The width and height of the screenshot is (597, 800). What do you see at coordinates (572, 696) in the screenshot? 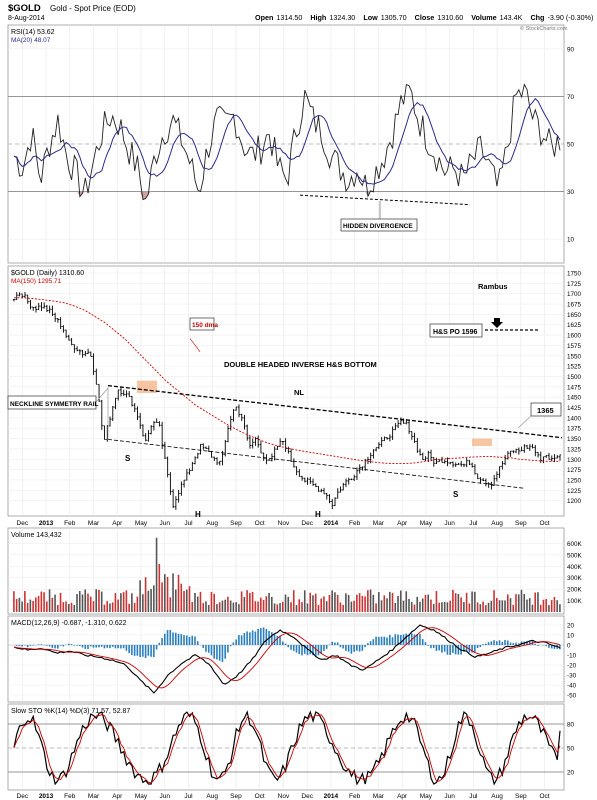
I see `y-tick-label: -50` at bounding box center [572, 696].